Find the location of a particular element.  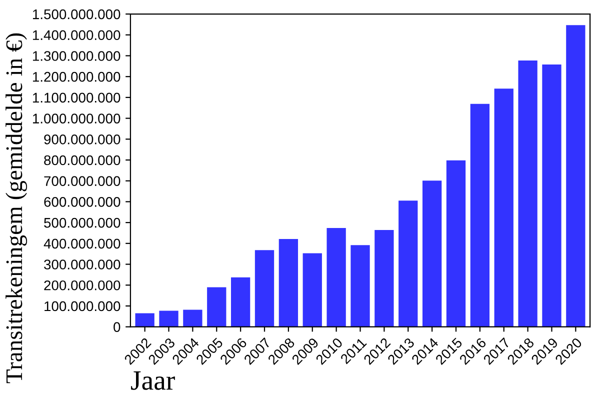

y-tick-label: 1.000.000.000 is located at coordinates (76, 119).